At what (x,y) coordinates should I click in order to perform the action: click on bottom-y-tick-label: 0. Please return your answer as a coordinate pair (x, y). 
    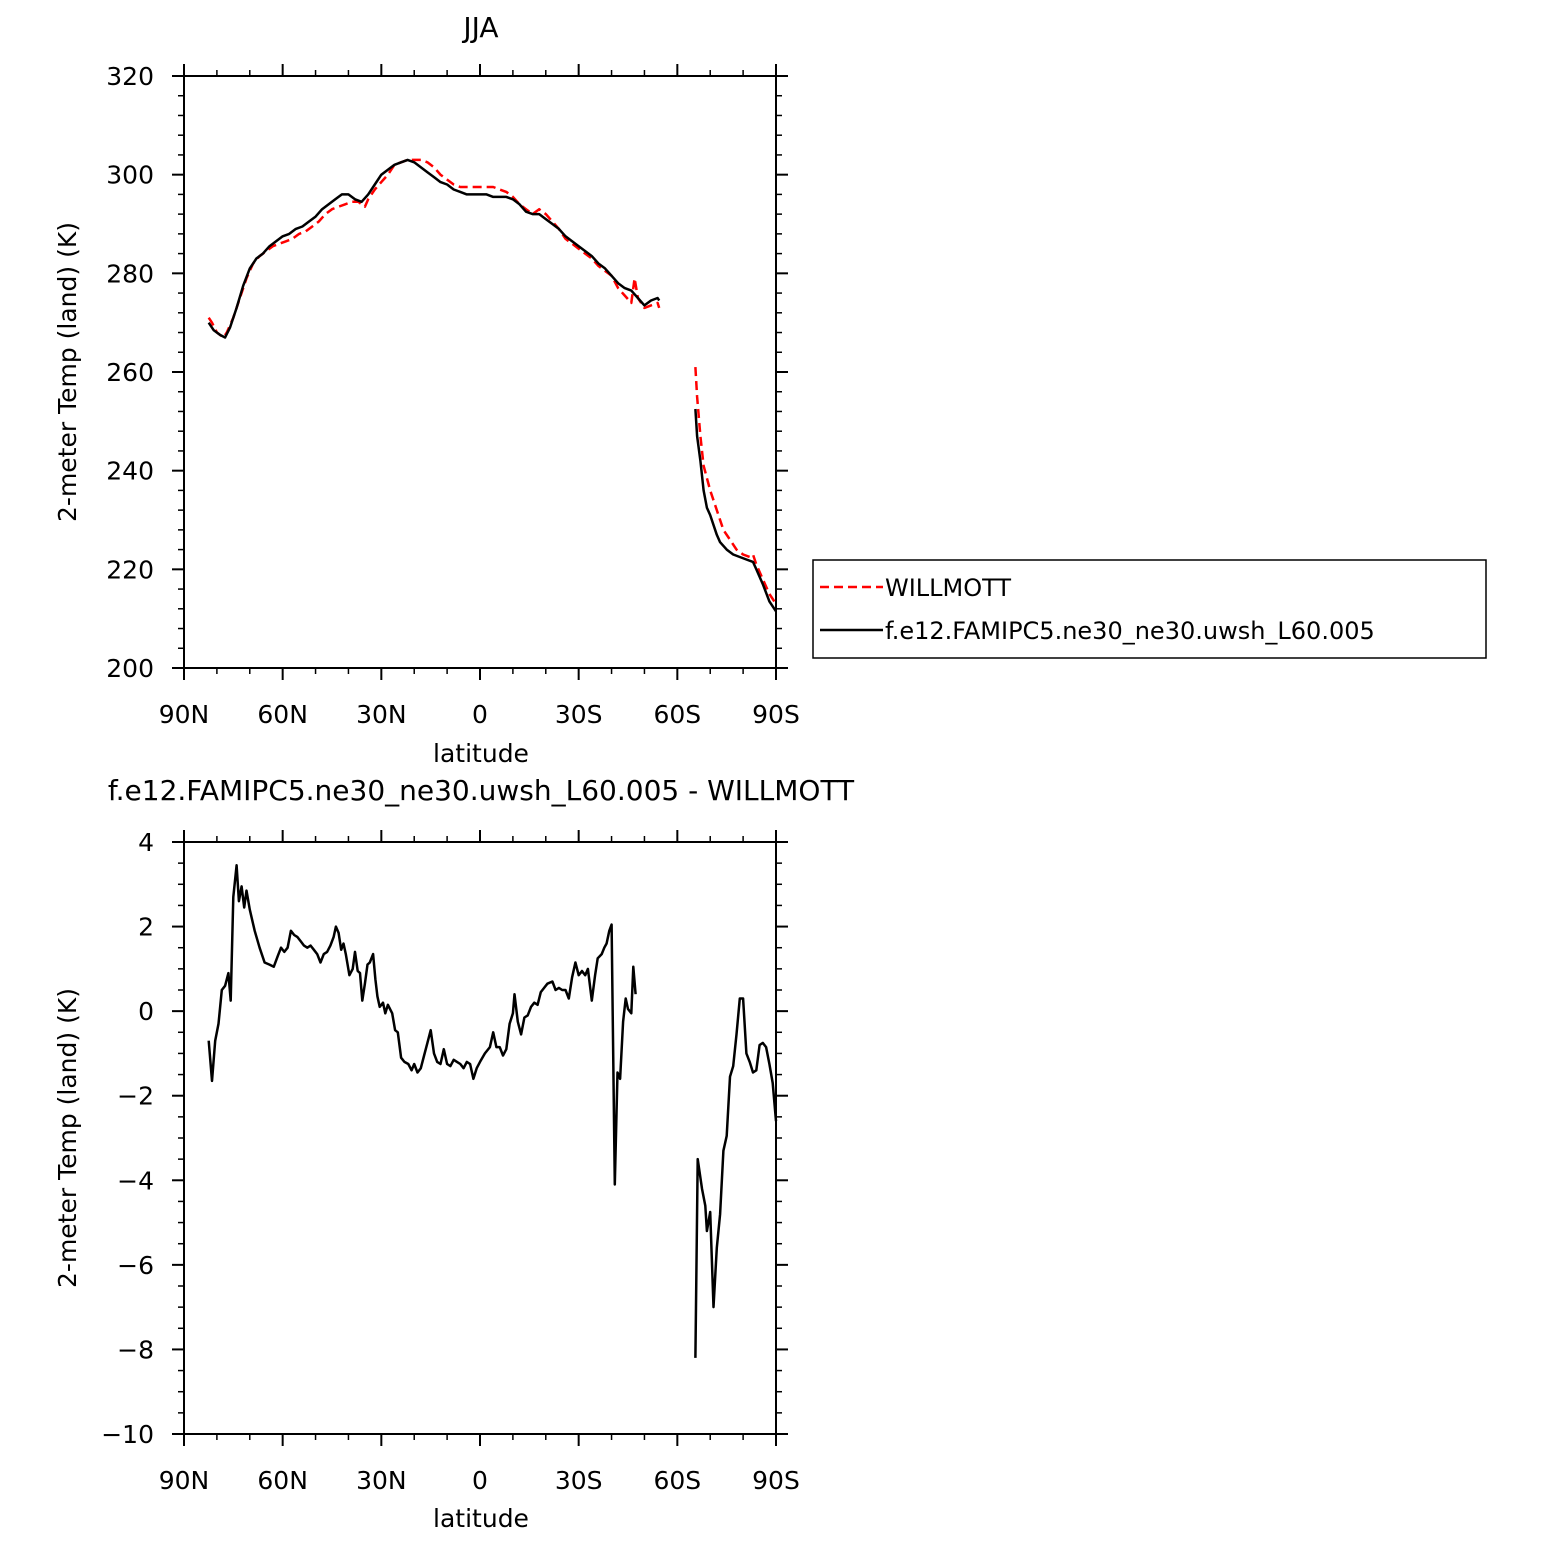
    Looking at the image, I should click on (146, 1011).